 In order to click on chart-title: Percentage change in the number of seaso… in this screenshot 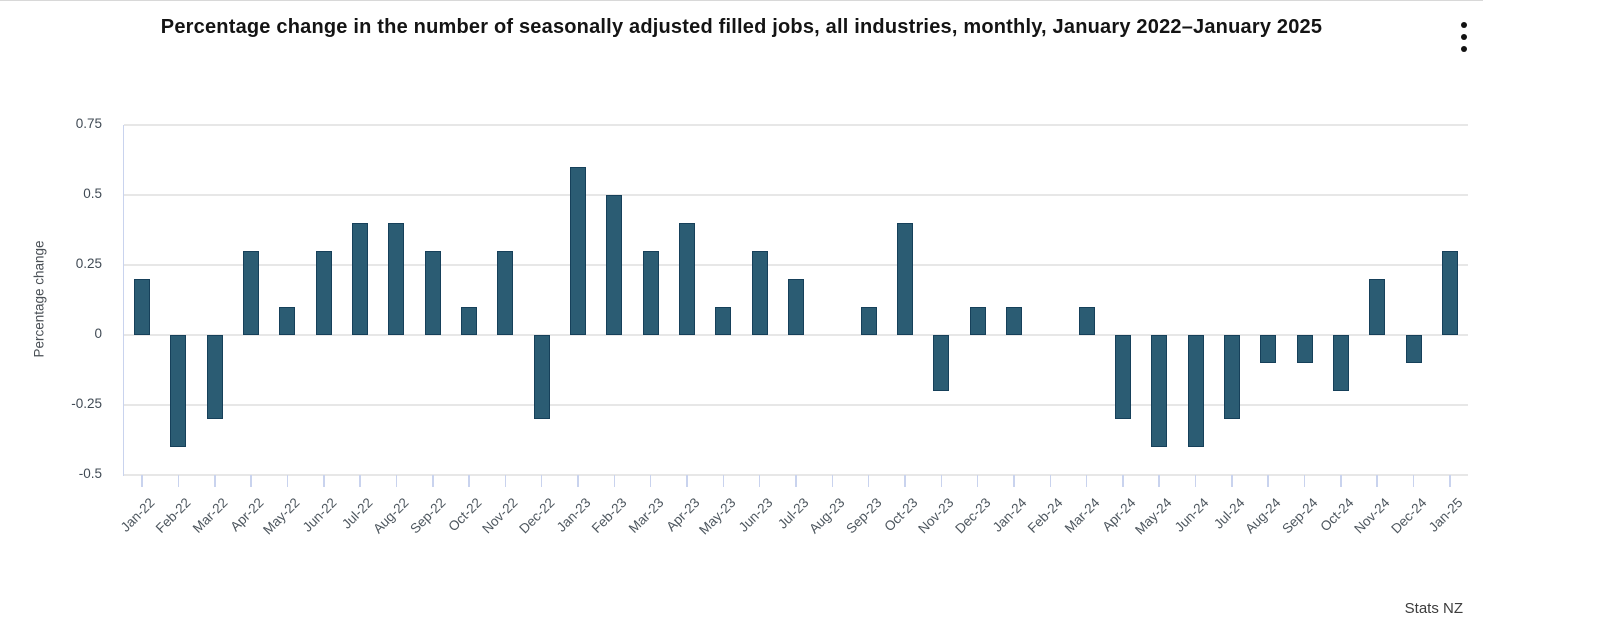, I will do `click(741, 27)`.